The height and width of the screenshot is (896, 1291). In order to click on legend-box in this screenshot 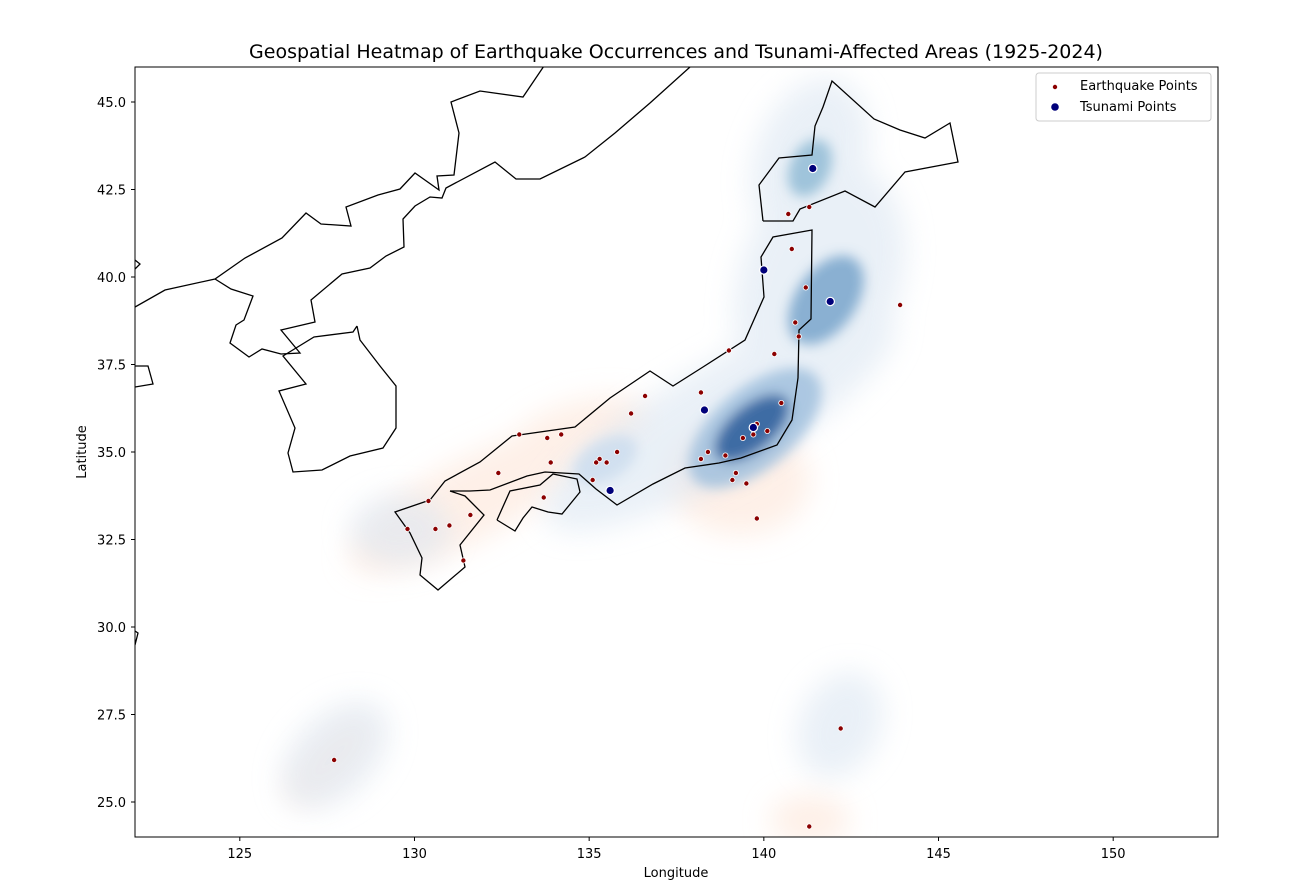, I will do `click(1123, 97)`.